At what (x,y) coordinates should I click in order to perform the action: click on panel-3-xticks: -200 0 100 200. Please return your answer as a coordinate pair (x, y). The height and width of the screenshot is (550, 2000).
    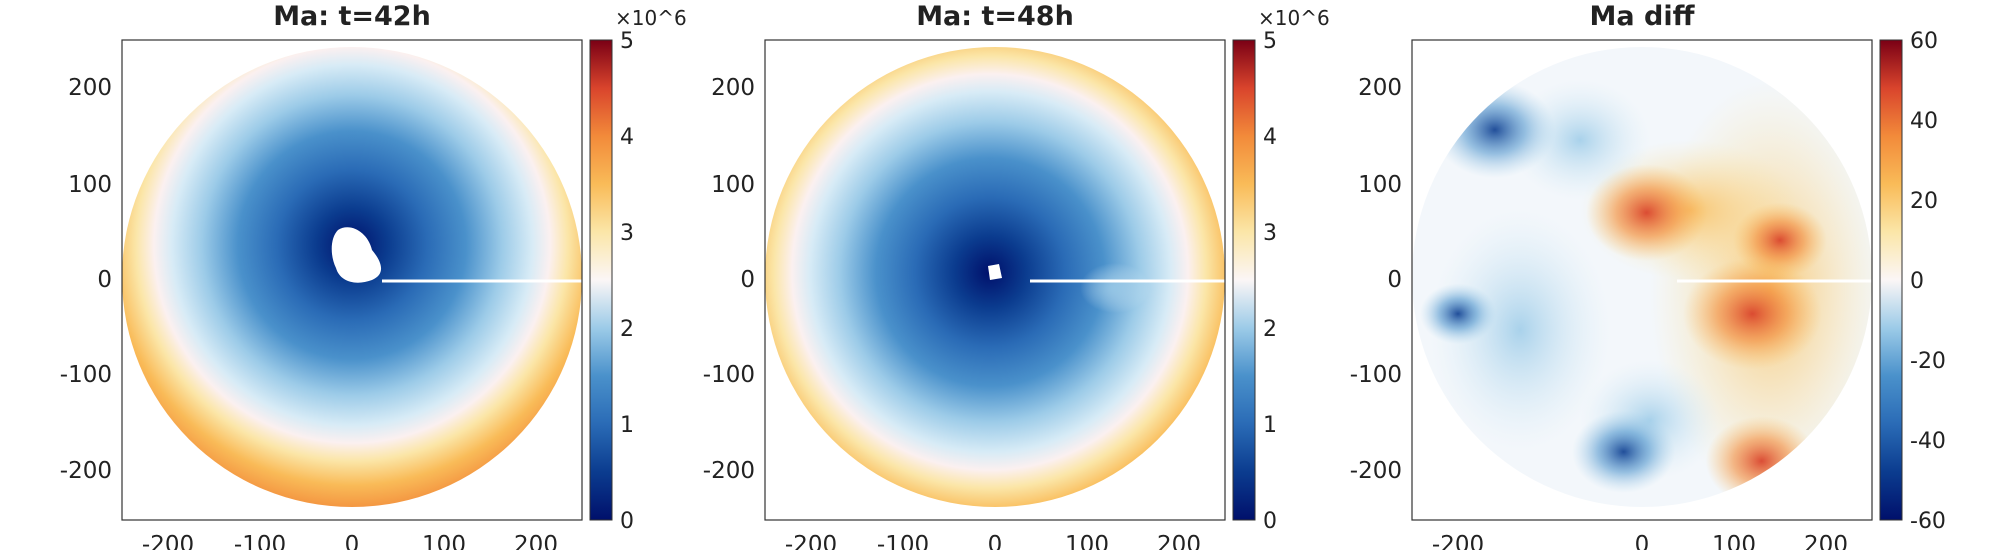
    Looking at the image, I should click on (1640, 541).